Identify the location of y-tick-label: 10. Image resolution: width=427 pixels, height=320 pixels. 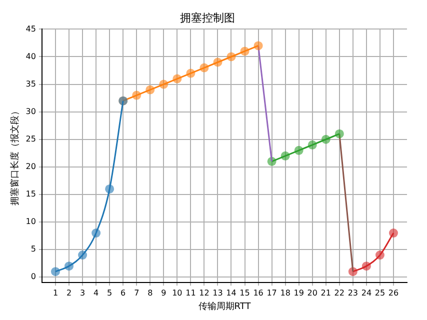
(31, 221).